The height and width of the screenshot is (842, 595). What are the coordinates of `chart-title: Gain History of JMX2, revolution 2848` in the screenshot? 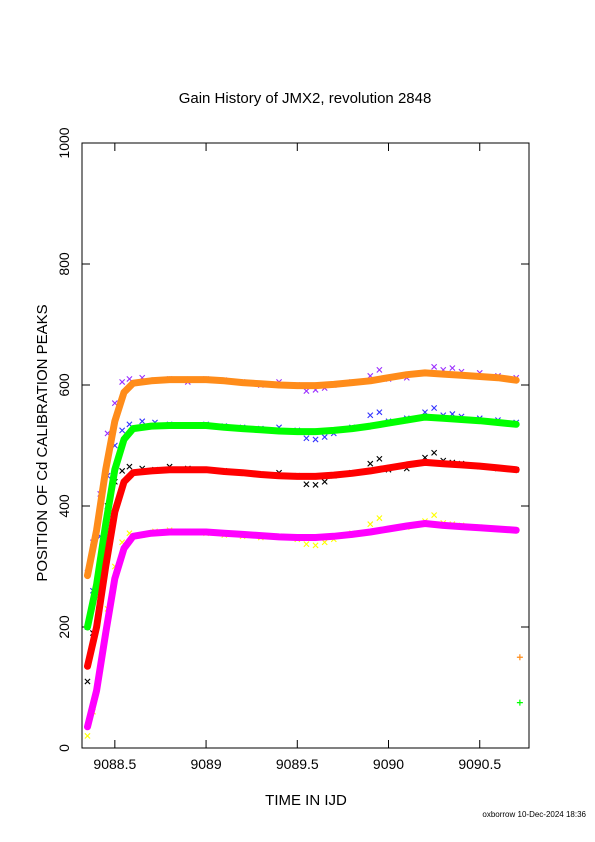 It's located at (305, 98).